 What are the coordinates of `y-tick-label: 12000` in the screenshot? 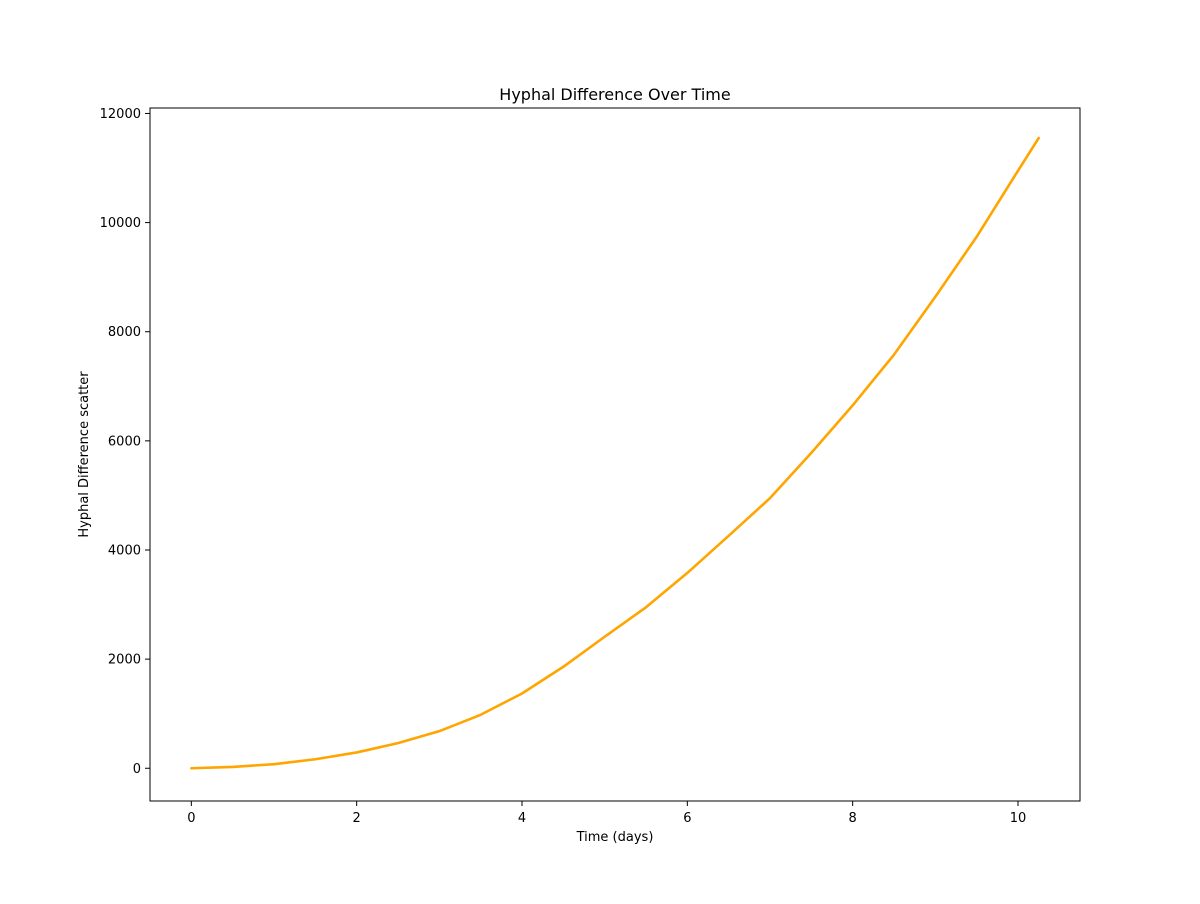 It's located at (120, 114).